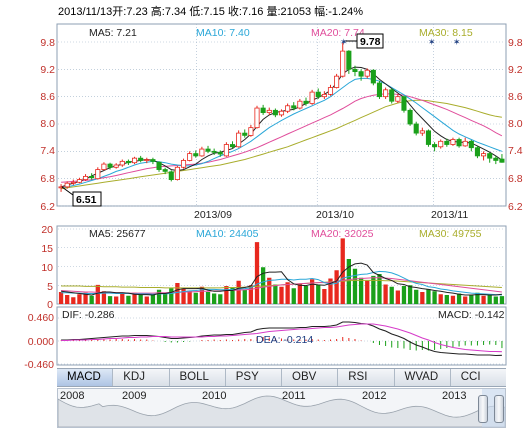  What do you see at coordinates (117, 234) in the screenshot?
I see `volume-legend-ma5: MA5: 25677` at bounding box center [117, 234].